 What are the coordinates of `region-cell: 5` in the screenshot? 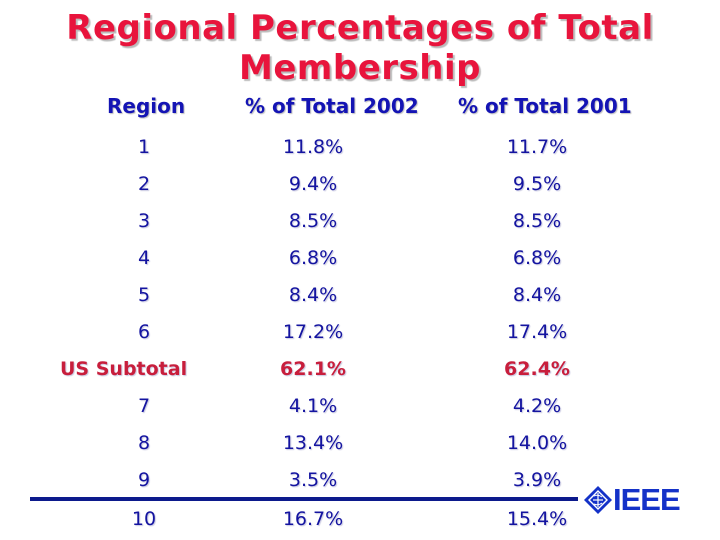 It's located at (144, 295).